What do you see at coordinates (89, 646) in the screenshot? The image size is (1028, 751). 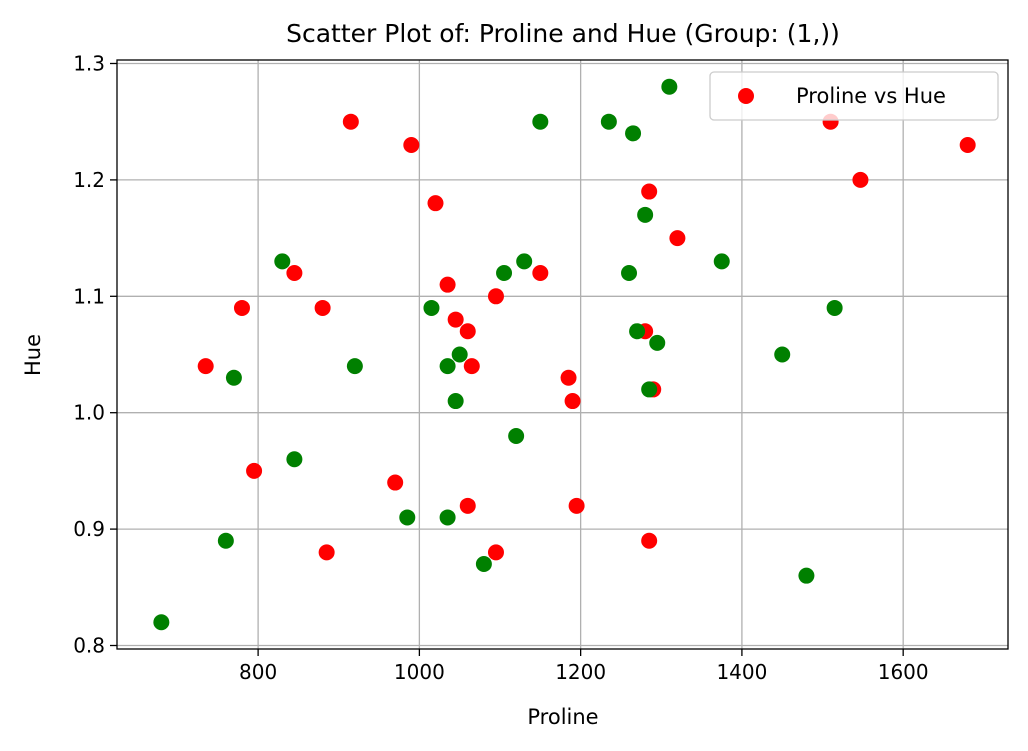 I see `y-tick-label: 0.8` at bounding box center [89, 646].